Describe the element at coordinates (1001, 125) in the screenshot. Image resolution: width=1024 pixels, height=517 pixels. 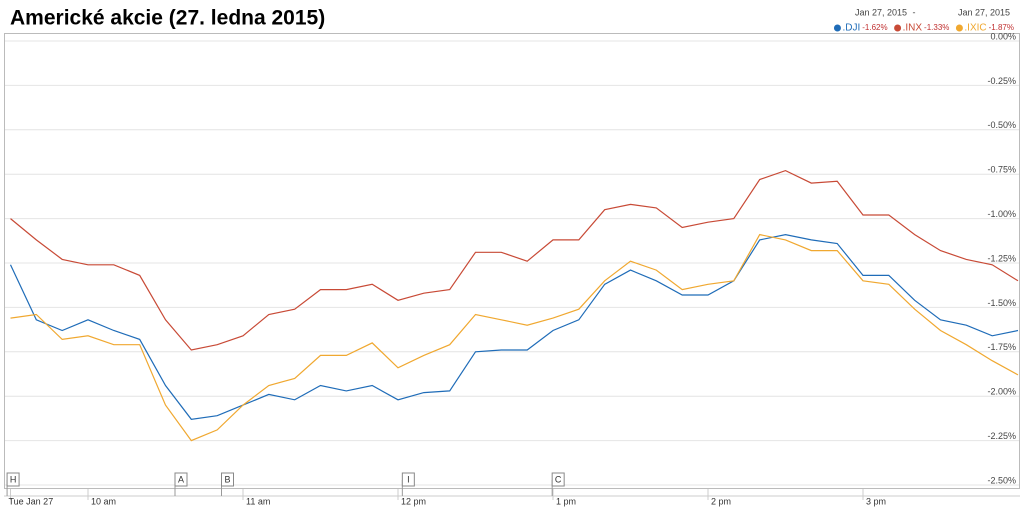
I see `y-tick-label: -0.50%` at that location.